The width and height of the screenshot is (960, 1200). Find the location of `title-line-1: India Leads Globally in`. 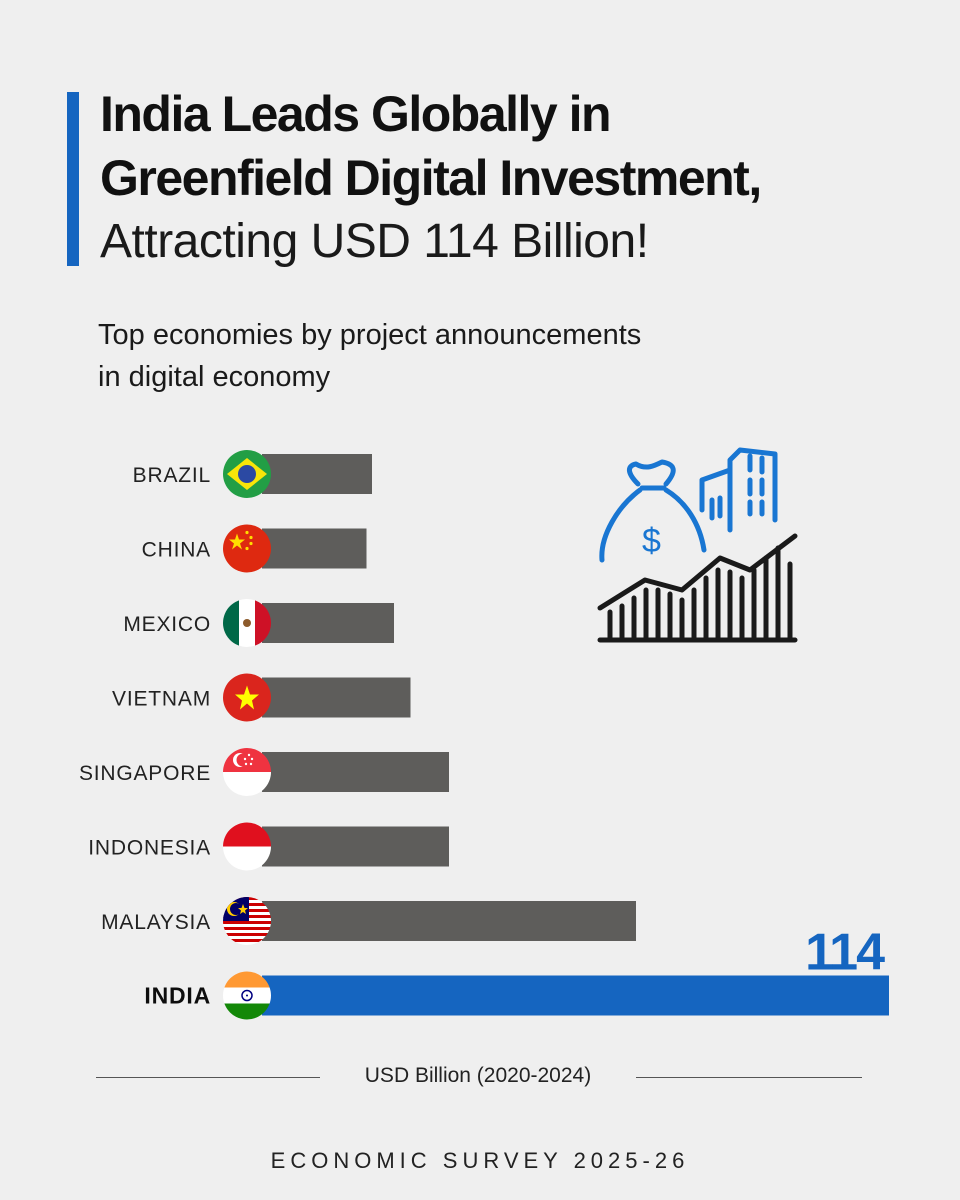

title-line-1: India Leads Globally in is located at coordinates (356, 114).